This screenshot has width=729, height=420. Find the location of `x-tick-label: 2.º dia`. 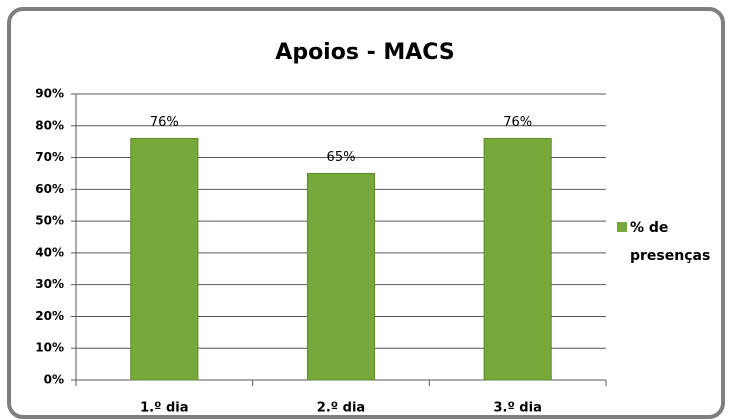

x-tick-label: 2.º dia is located at coordinates (341, 408).